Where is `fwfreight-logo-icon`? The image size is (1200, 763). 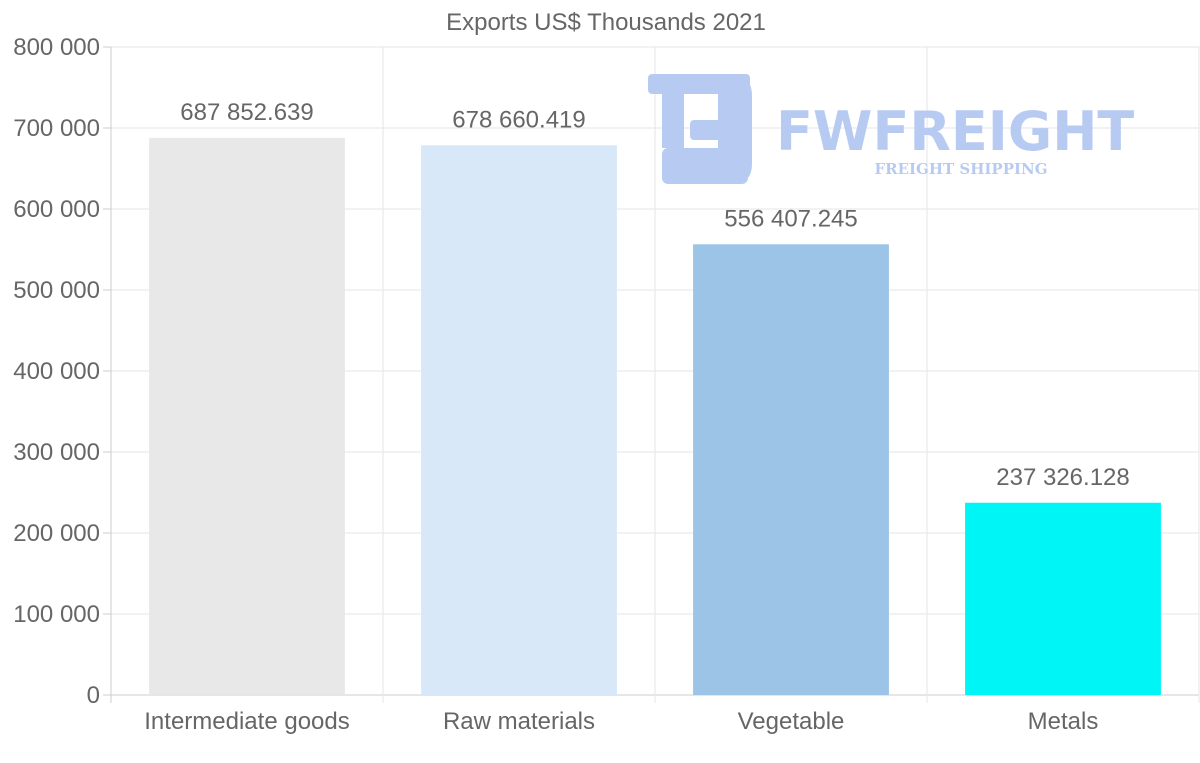
fwfreight-logo-icon is located at coordinates (700, 129).